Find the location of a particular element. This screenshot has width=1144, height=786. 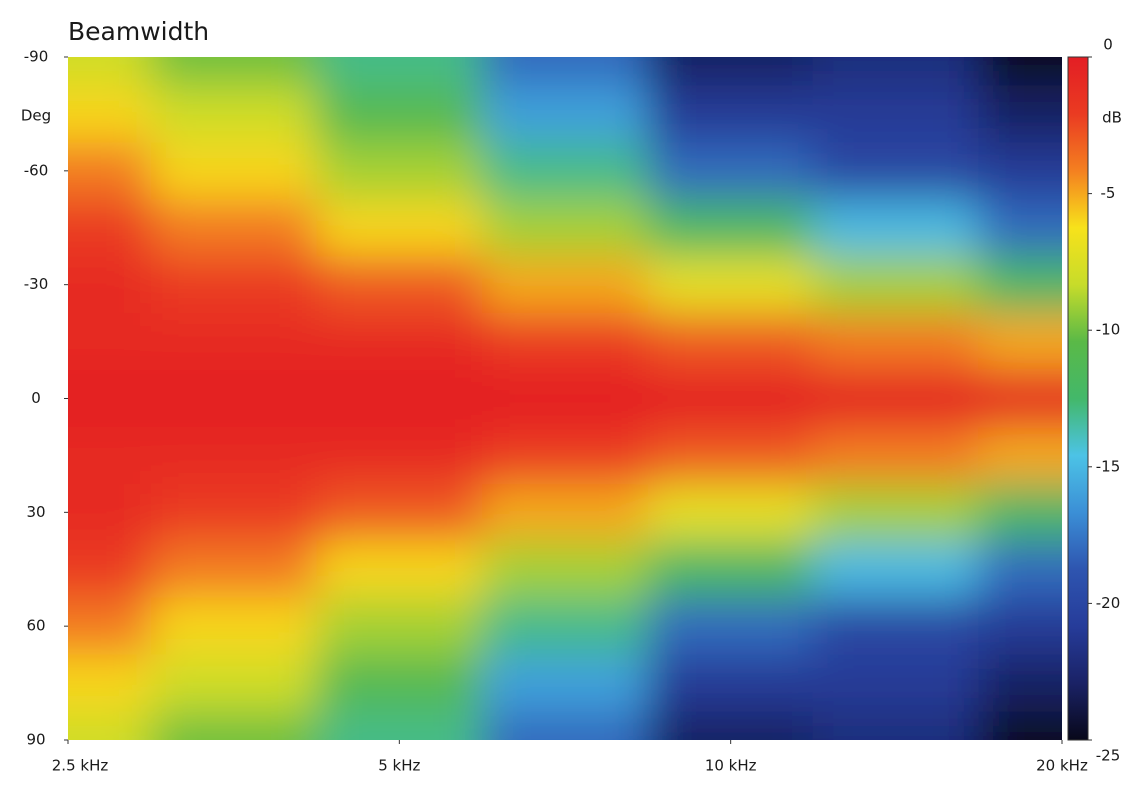

y-tick-label: -60 is located at coordinates (36, 170).